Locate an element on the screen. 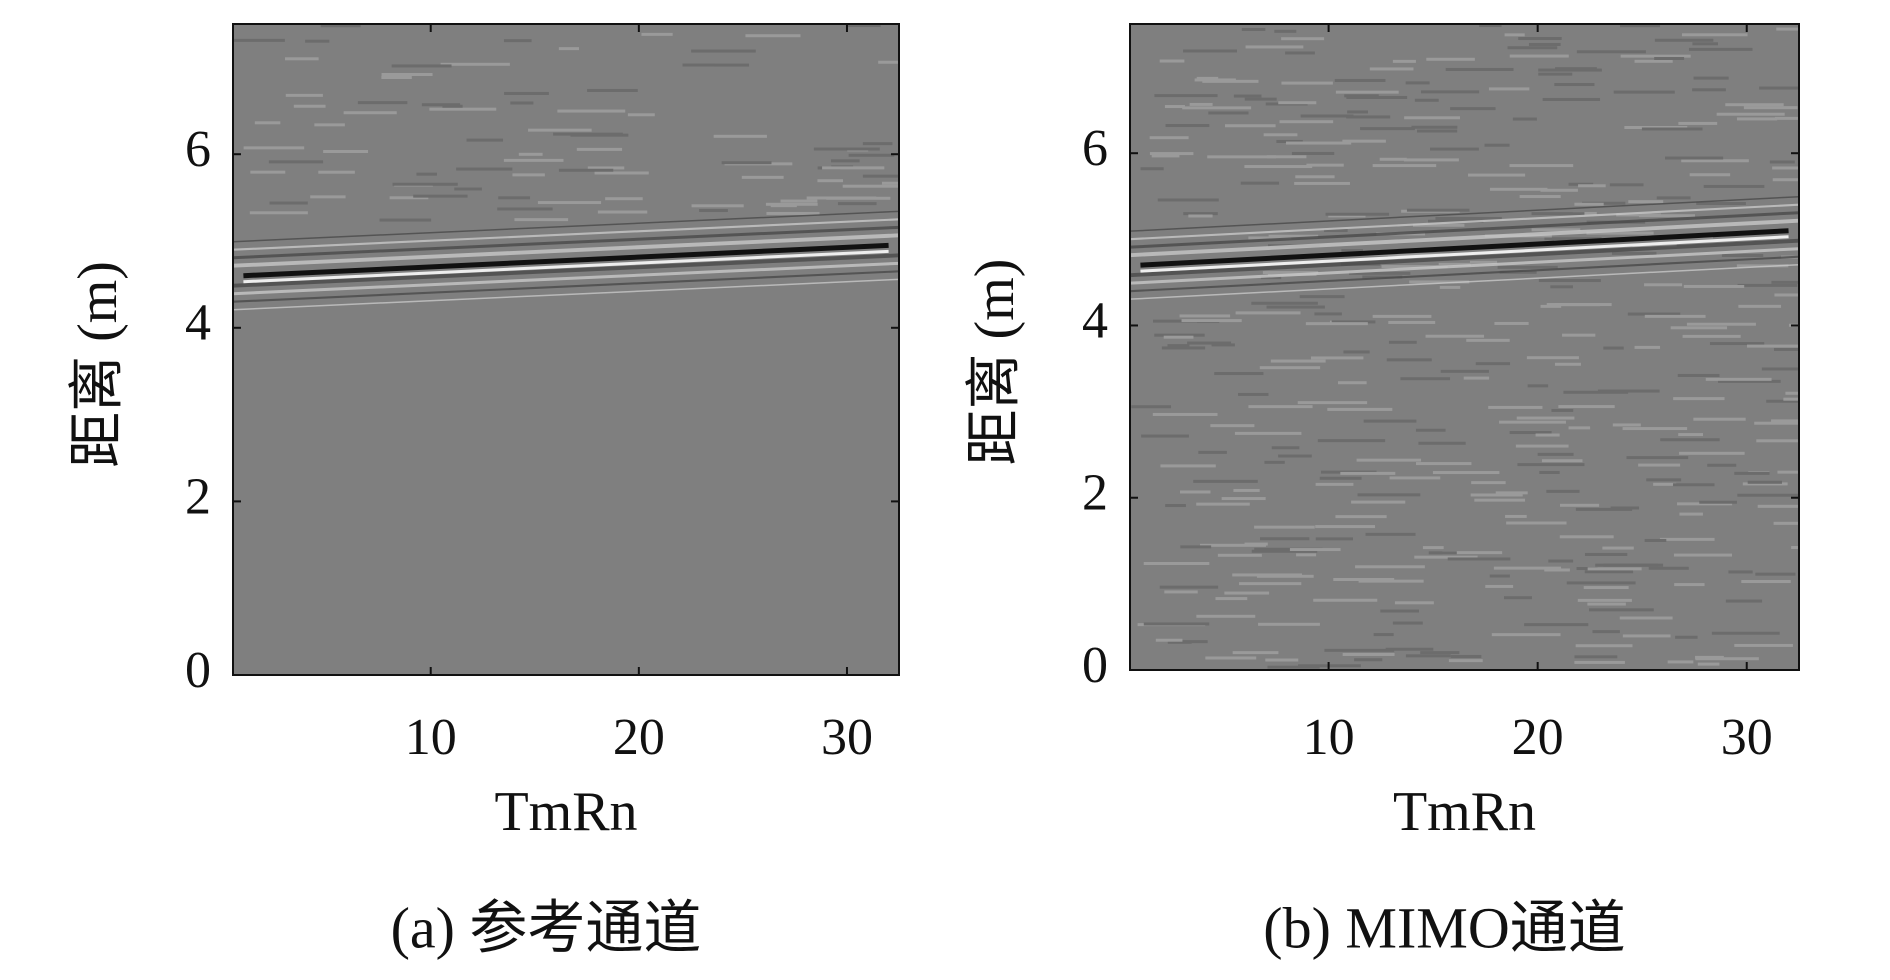 The image size is (1890, 980). y-tick-label: 0 is located at coordinates (1095, 665).